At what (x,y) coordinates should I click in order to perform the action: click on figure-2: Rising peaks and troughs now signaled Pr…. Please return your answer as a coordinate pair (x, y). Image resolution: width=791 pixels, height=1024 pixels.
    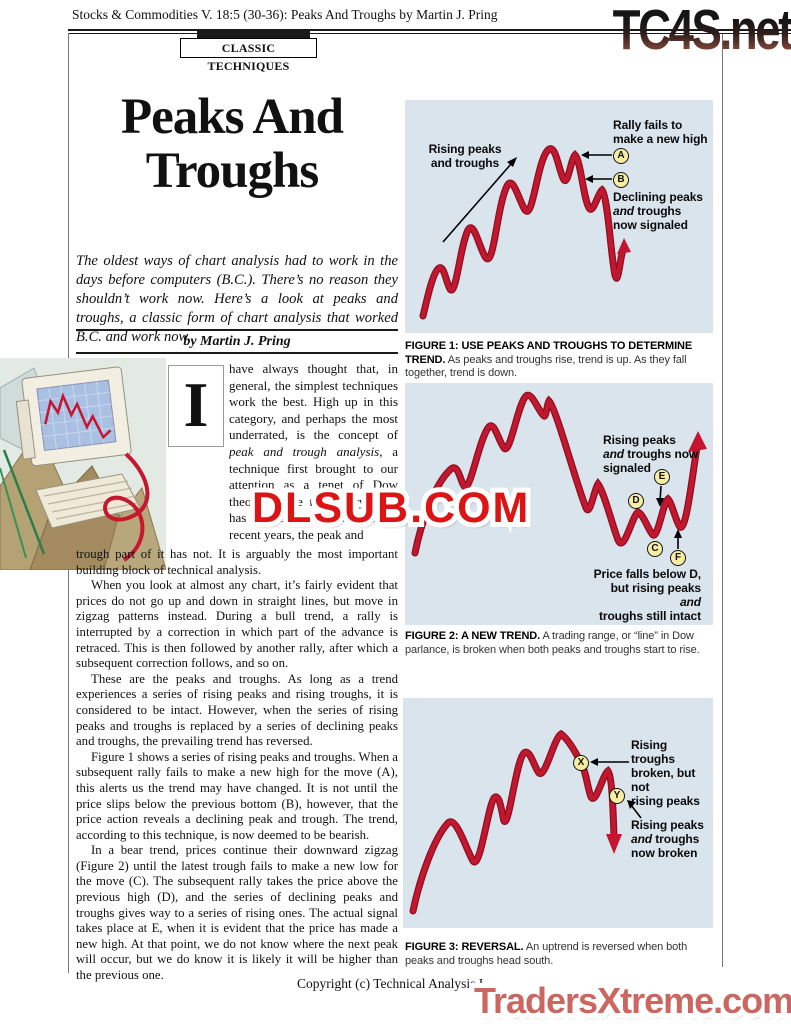
    Looking at the image, I should click on (559, 504).